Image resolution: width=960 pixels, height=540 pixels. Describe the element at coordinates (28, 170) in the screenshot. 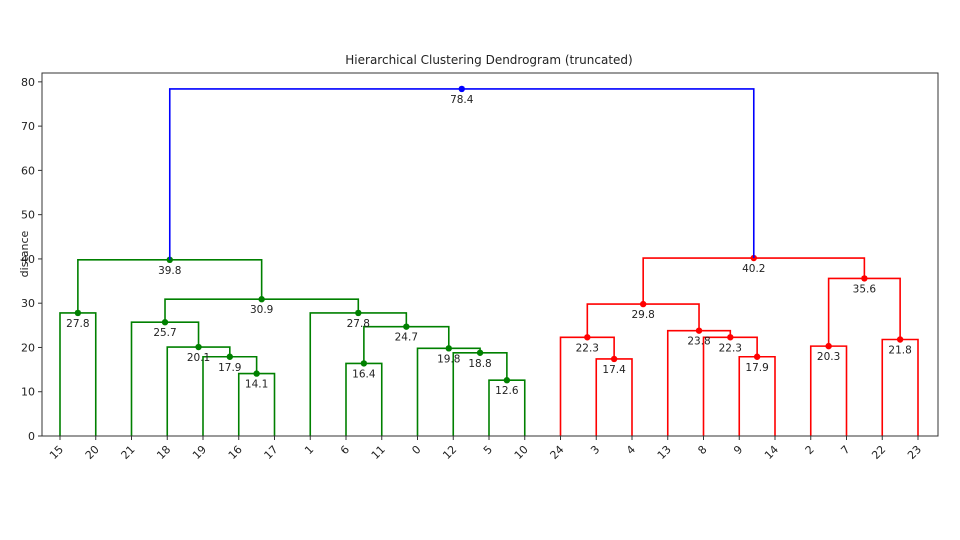

I see `y-tick-label: 60` at that location.